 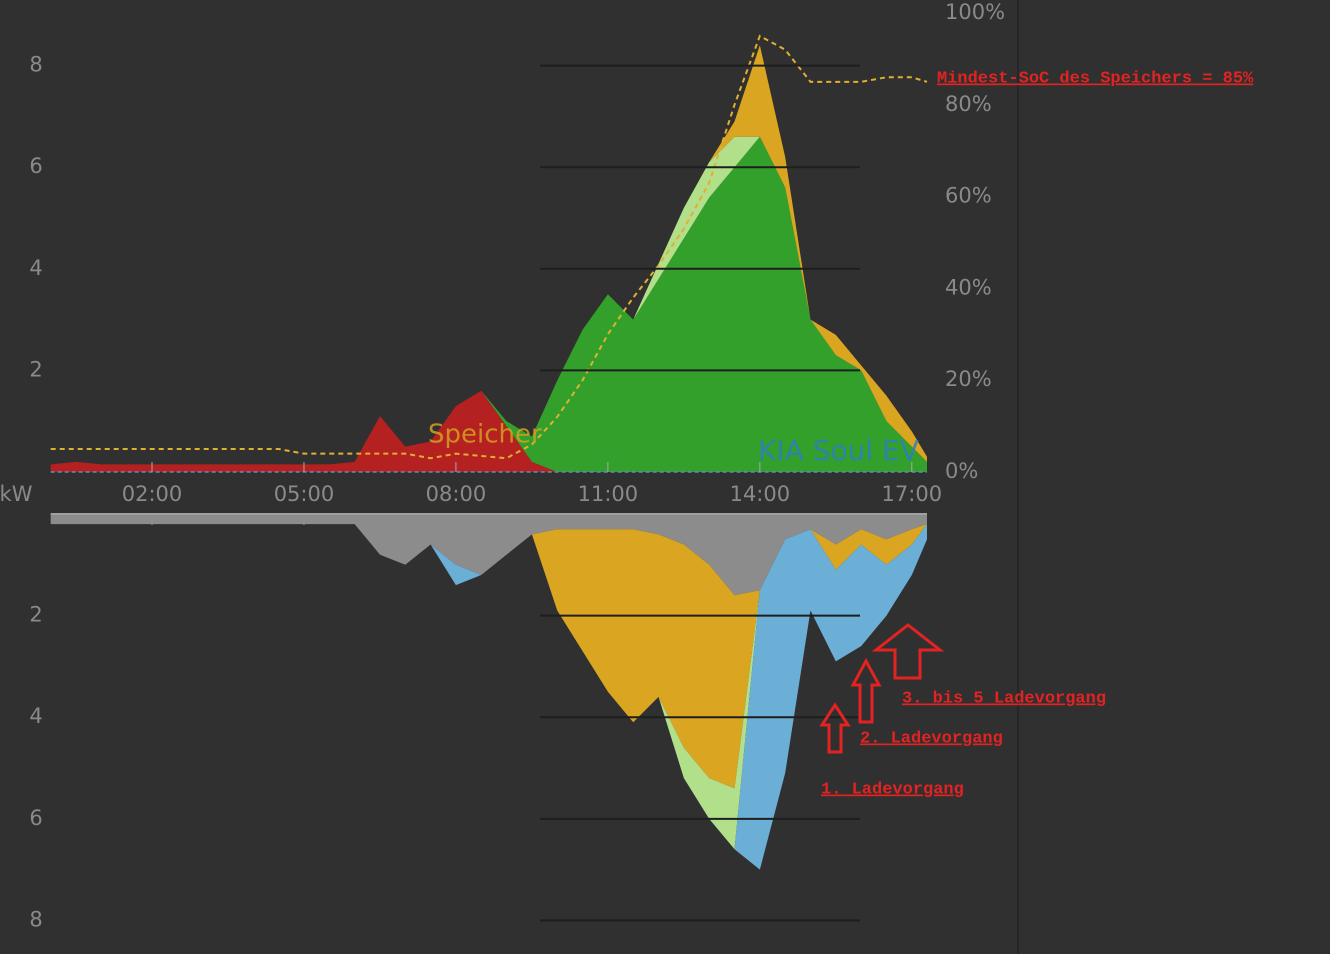 I want to click on x-tick-label: 14:00, so click(x=760, y=494).